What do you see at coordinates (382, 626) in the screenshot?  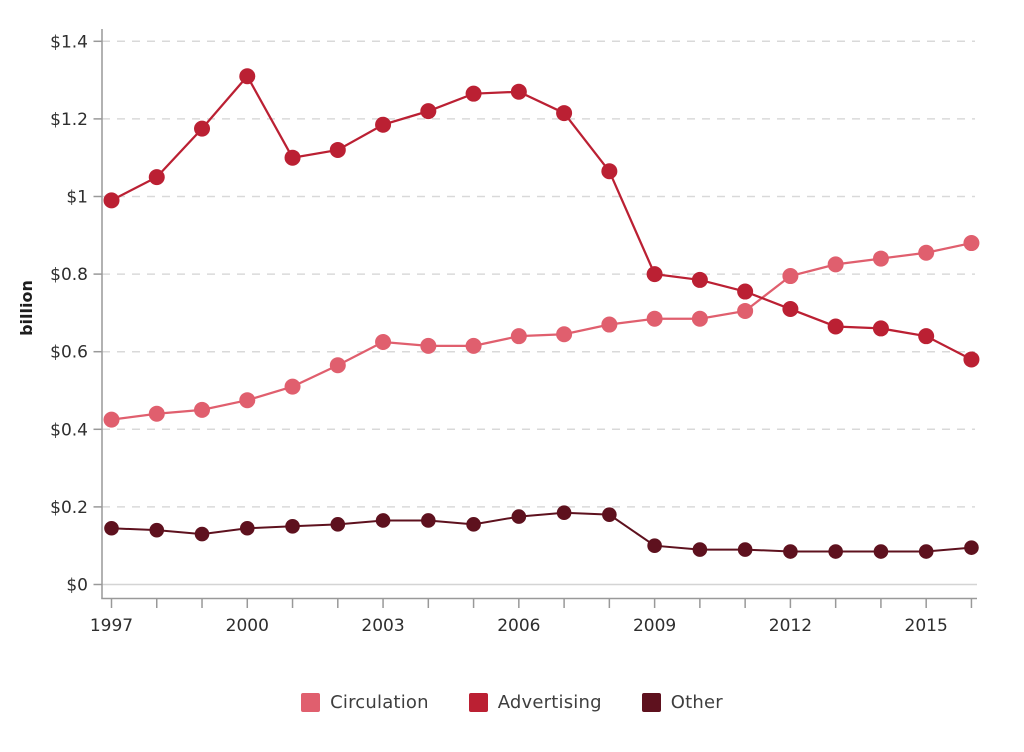 I see `x-tick-label: 2003` at bounding box center [382, 626].